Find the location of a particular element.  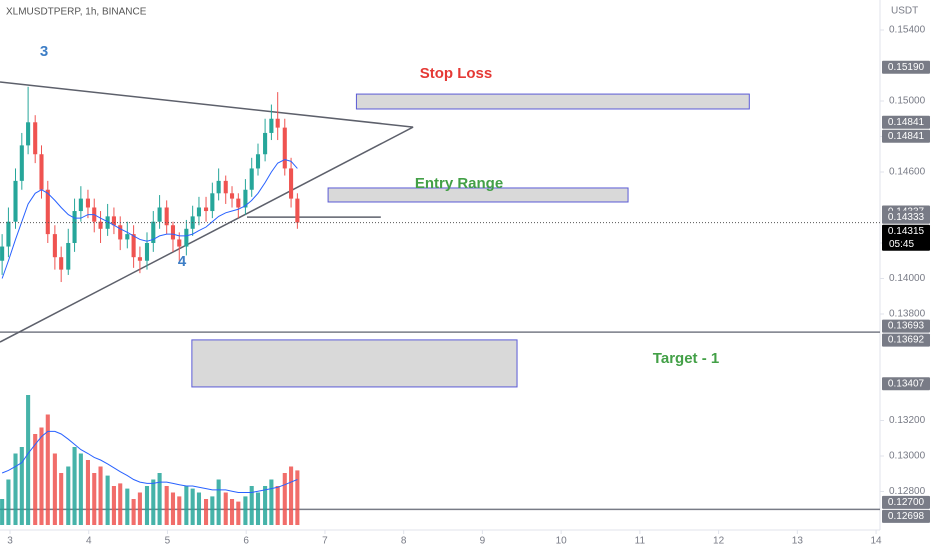

x-tick-label: 7 is located at coordinates (325, 541).